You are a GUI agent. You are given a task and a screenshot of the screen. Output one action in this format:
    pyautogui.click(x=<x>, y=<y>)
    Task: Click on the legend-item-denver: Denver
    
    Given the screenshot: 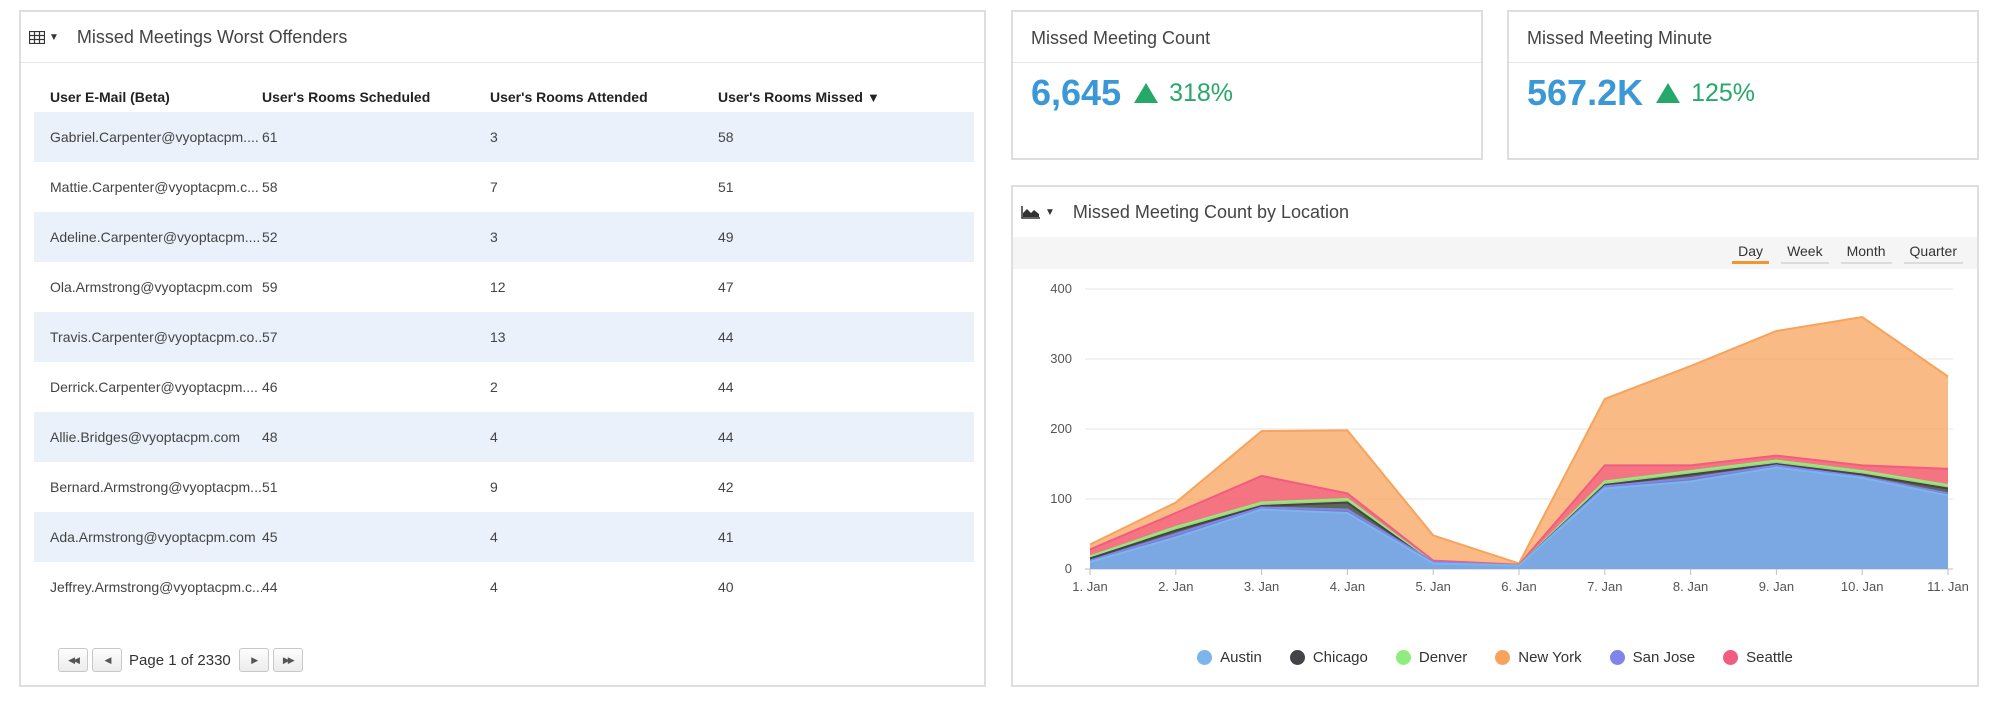 What is the action you would take?
    pyautogui.click(x=1431, y=657)
    